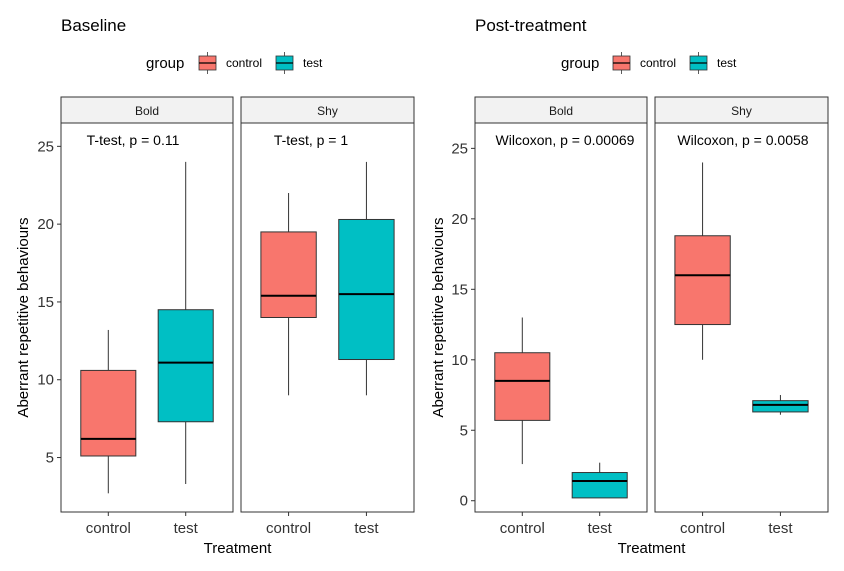  What do you see at coordinates (464, 501) in the screenshot?
I see `y-tick-label: 0` at bounding box center [464, 501].